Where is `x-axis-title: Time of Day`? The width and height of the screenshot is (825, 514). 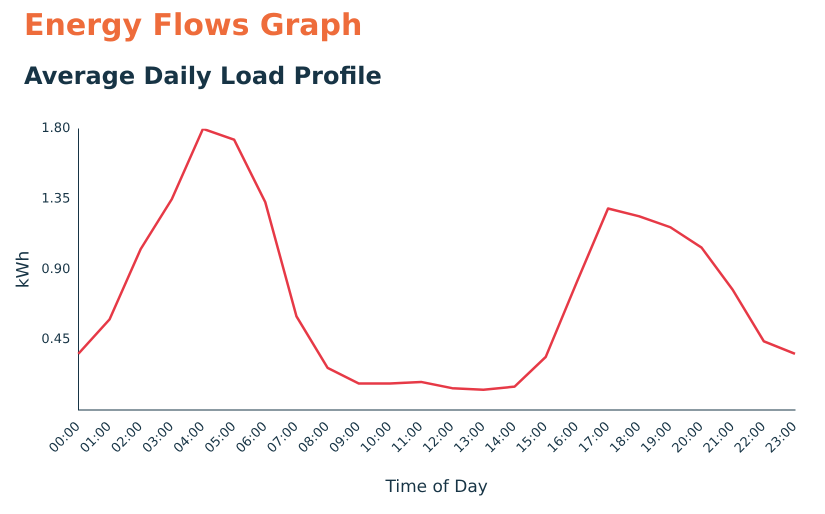
x-axis-title: Time of Day is located at coordinates (436, 487).